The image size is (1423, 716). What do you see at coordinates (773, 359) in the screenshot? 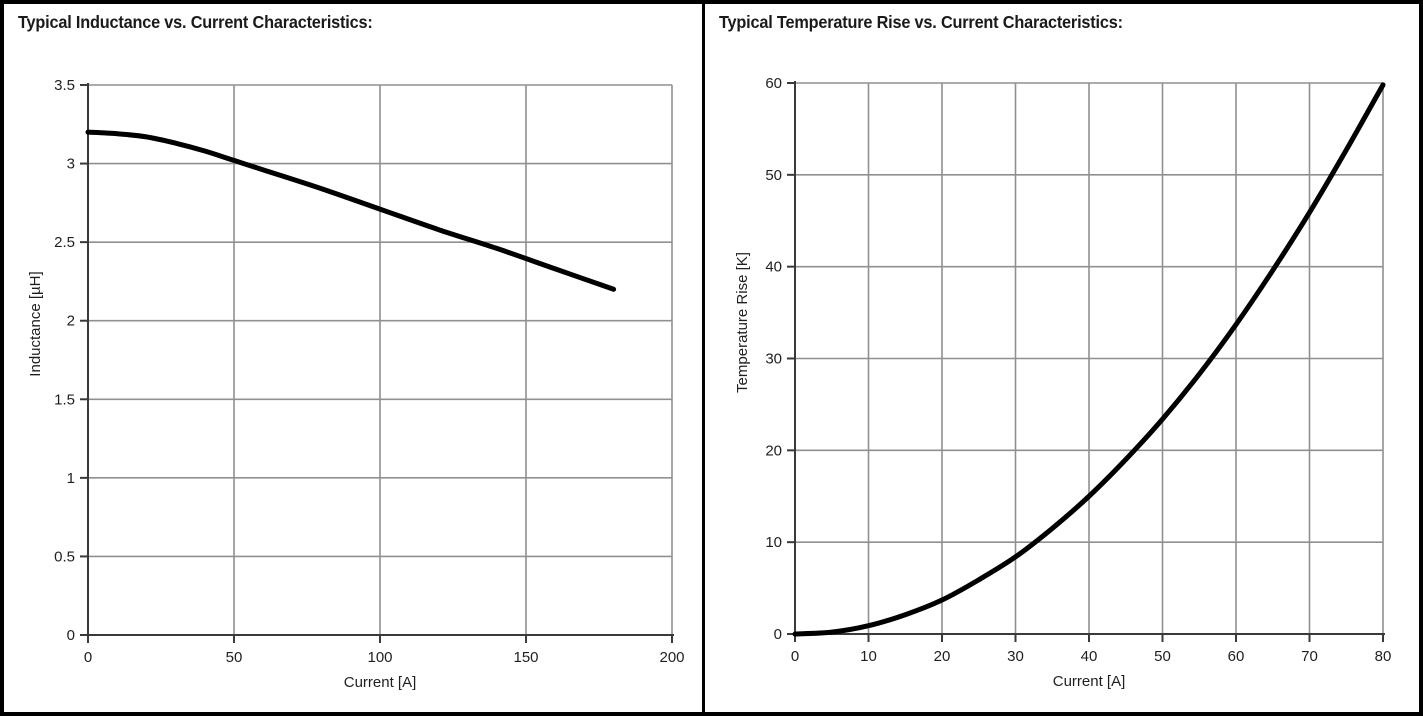
I see `y-tick-label: 30` at bounding box center [773, 359].